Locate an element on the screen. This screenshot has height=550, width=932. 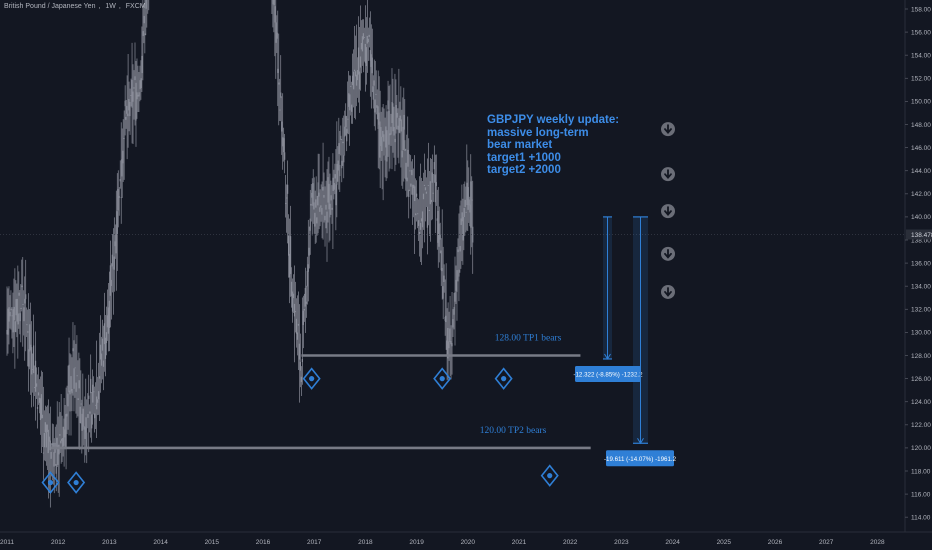
price-tick-label: 142.00 is located at coordinates (921, 194).